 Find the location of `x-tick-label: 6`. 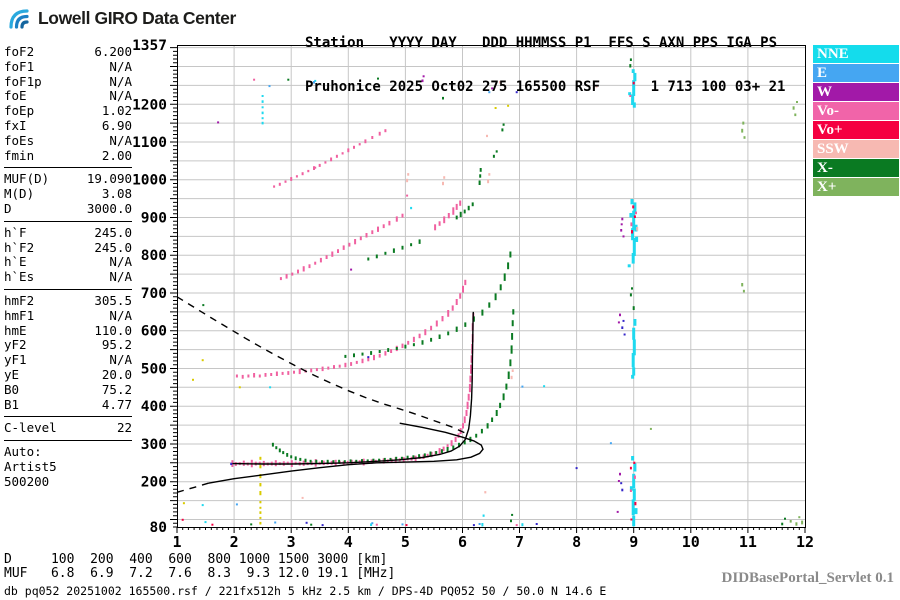

x-tick-label: 6 is located at coordinates (462, 542).